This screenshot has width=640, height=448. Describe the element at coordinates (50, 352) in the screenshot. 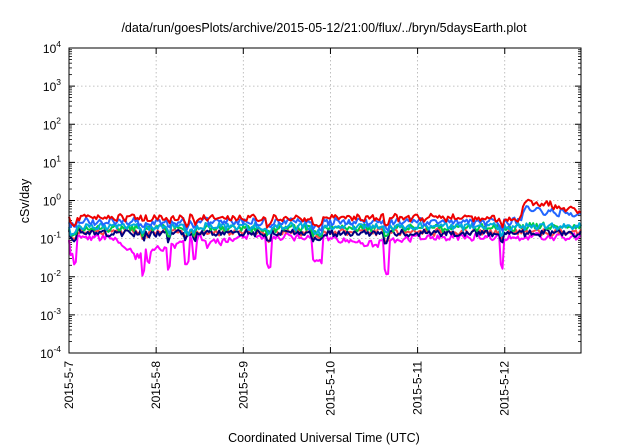

I see `y-tick-label: 10⁻⁴` at that location.